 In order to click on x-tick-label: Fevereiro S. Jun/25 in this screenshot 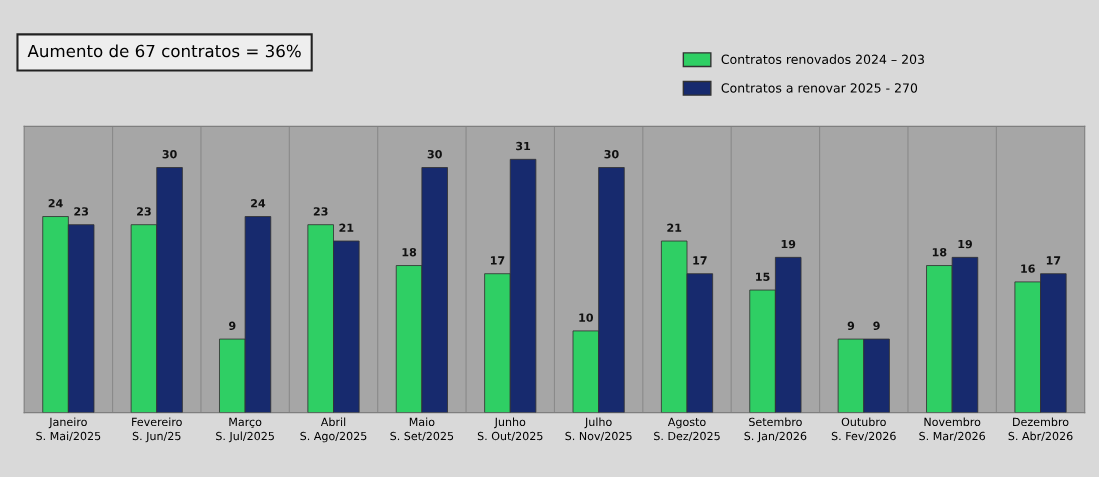, I will do `click(157, 430)`.